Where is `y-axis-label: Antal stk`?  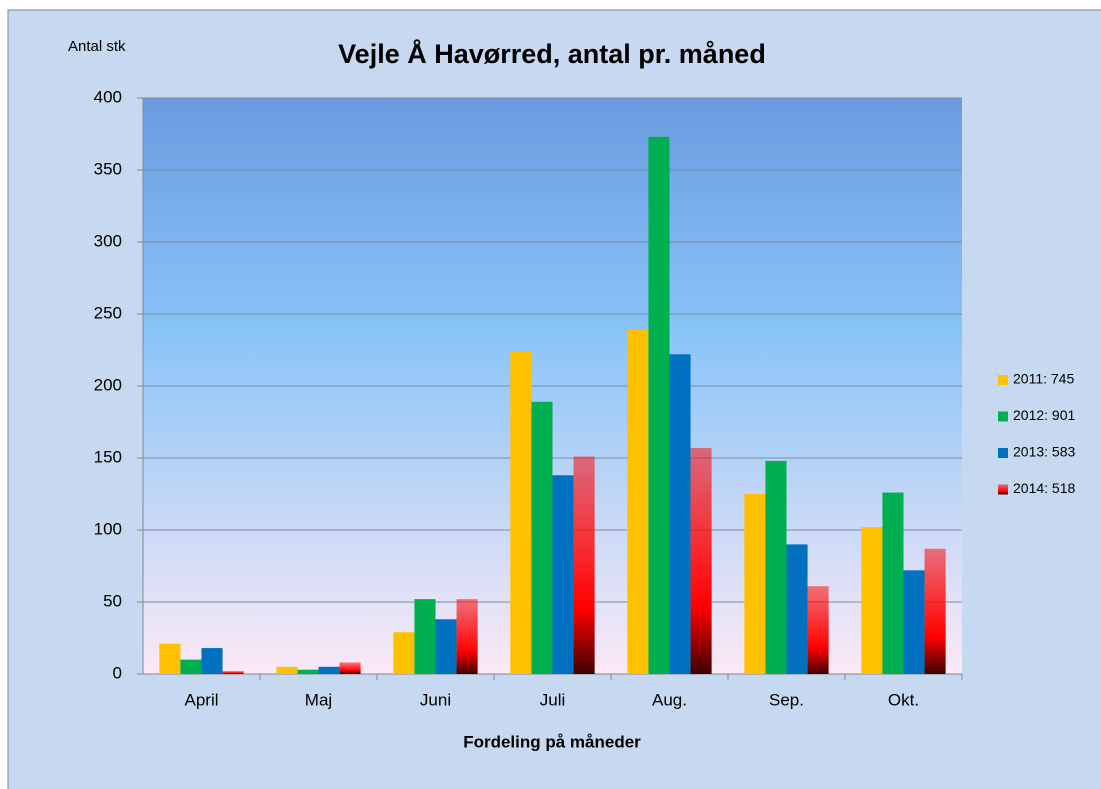 y-axis-label: Antal stk is located at coordinates (97, 46).